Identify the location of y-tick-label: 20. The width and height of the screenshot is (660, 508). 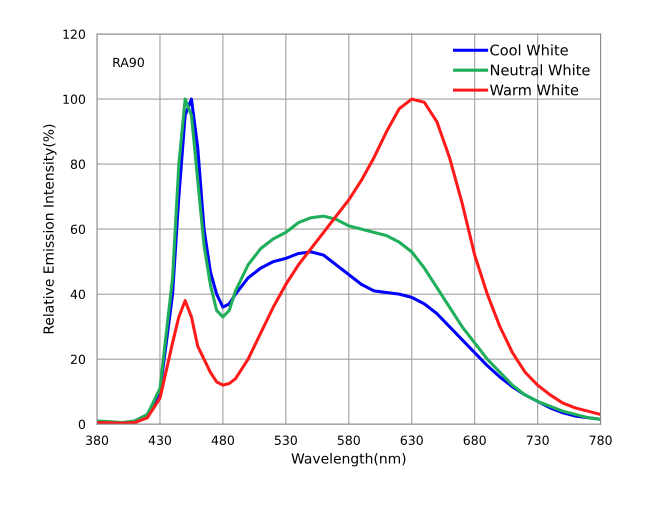
(78, 359).